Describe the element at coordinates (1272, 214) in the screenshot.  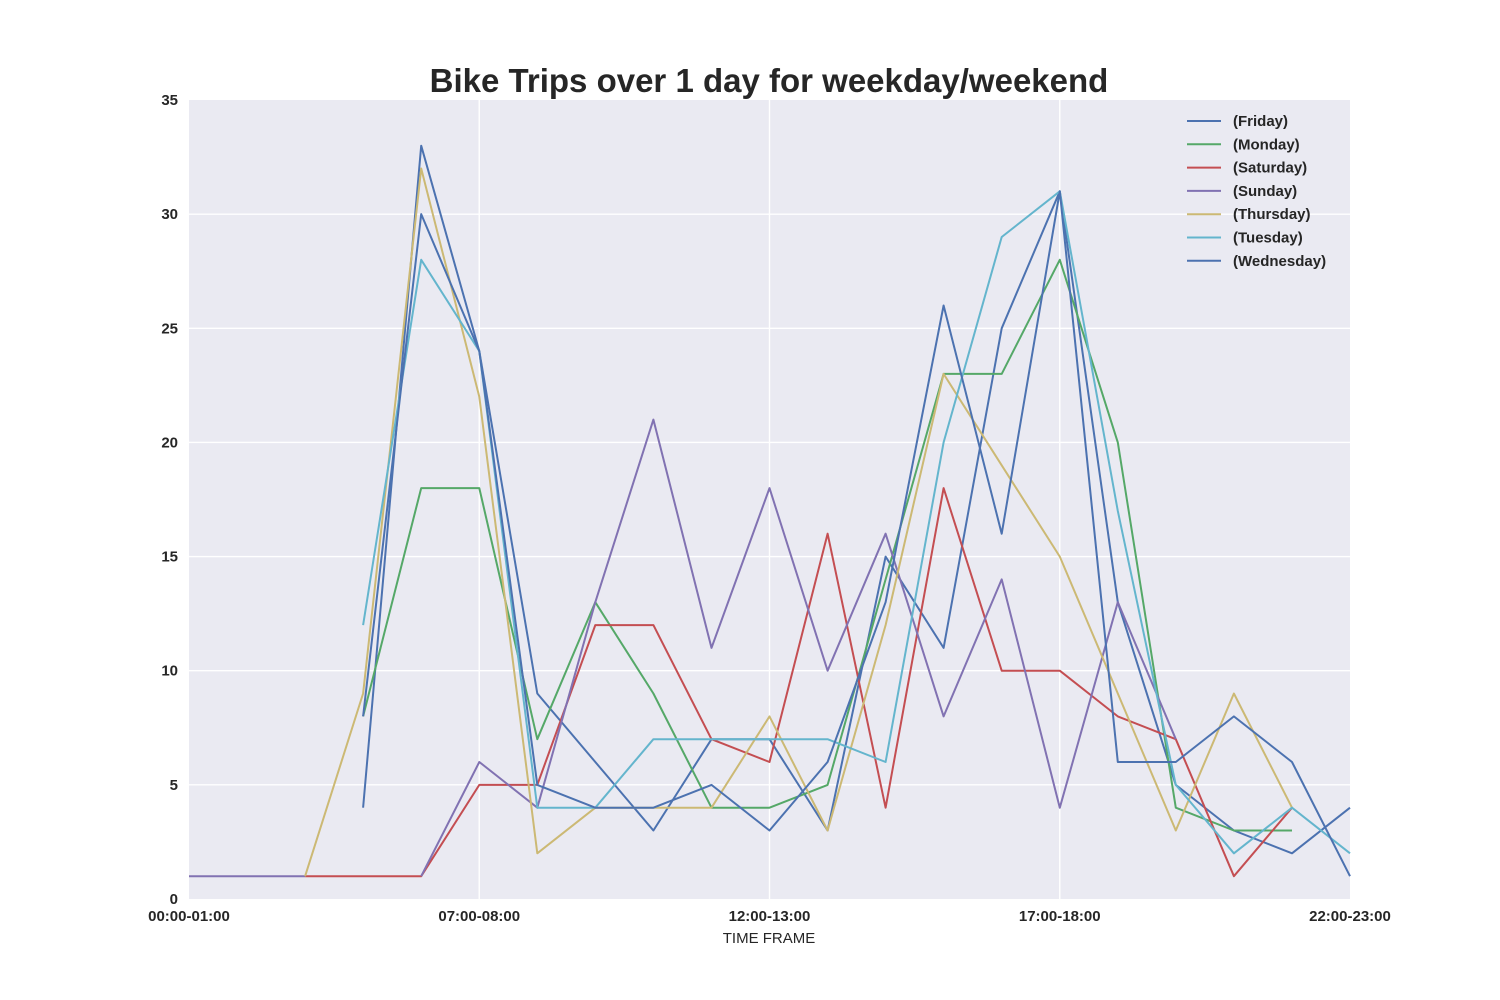
I see `legend-label: (Thursday)` at that location.